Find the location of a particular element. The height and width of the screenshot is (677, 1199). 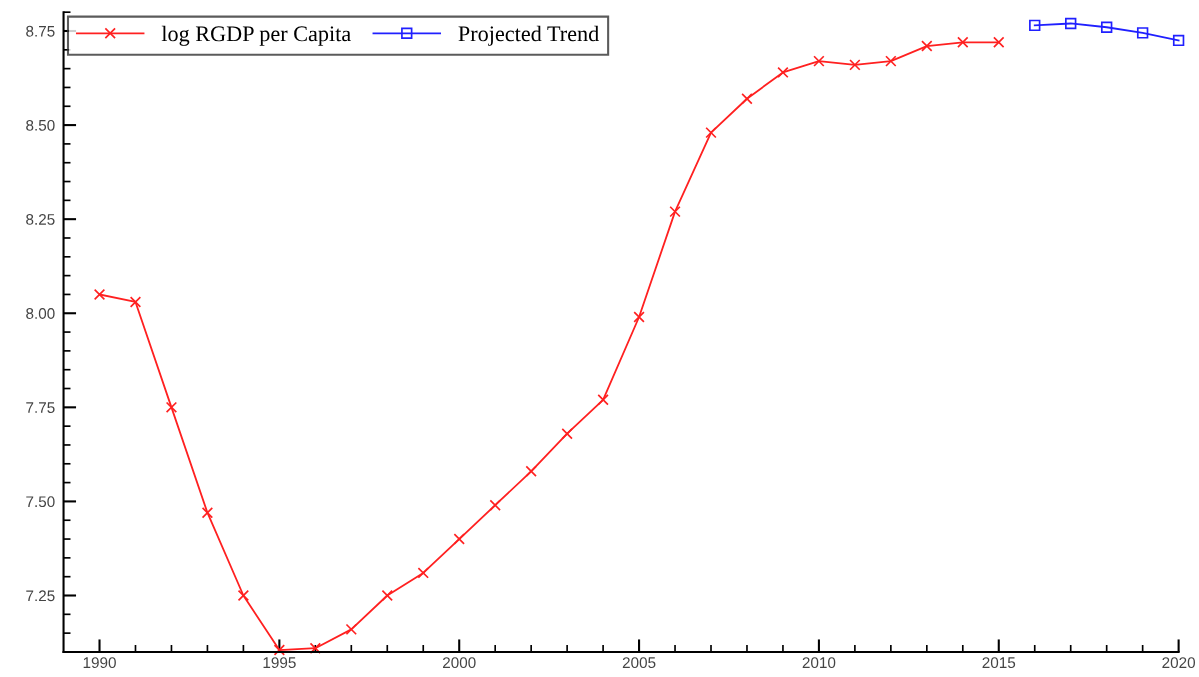

legend-label: Projected Trend is located at coordinates (528, 35).